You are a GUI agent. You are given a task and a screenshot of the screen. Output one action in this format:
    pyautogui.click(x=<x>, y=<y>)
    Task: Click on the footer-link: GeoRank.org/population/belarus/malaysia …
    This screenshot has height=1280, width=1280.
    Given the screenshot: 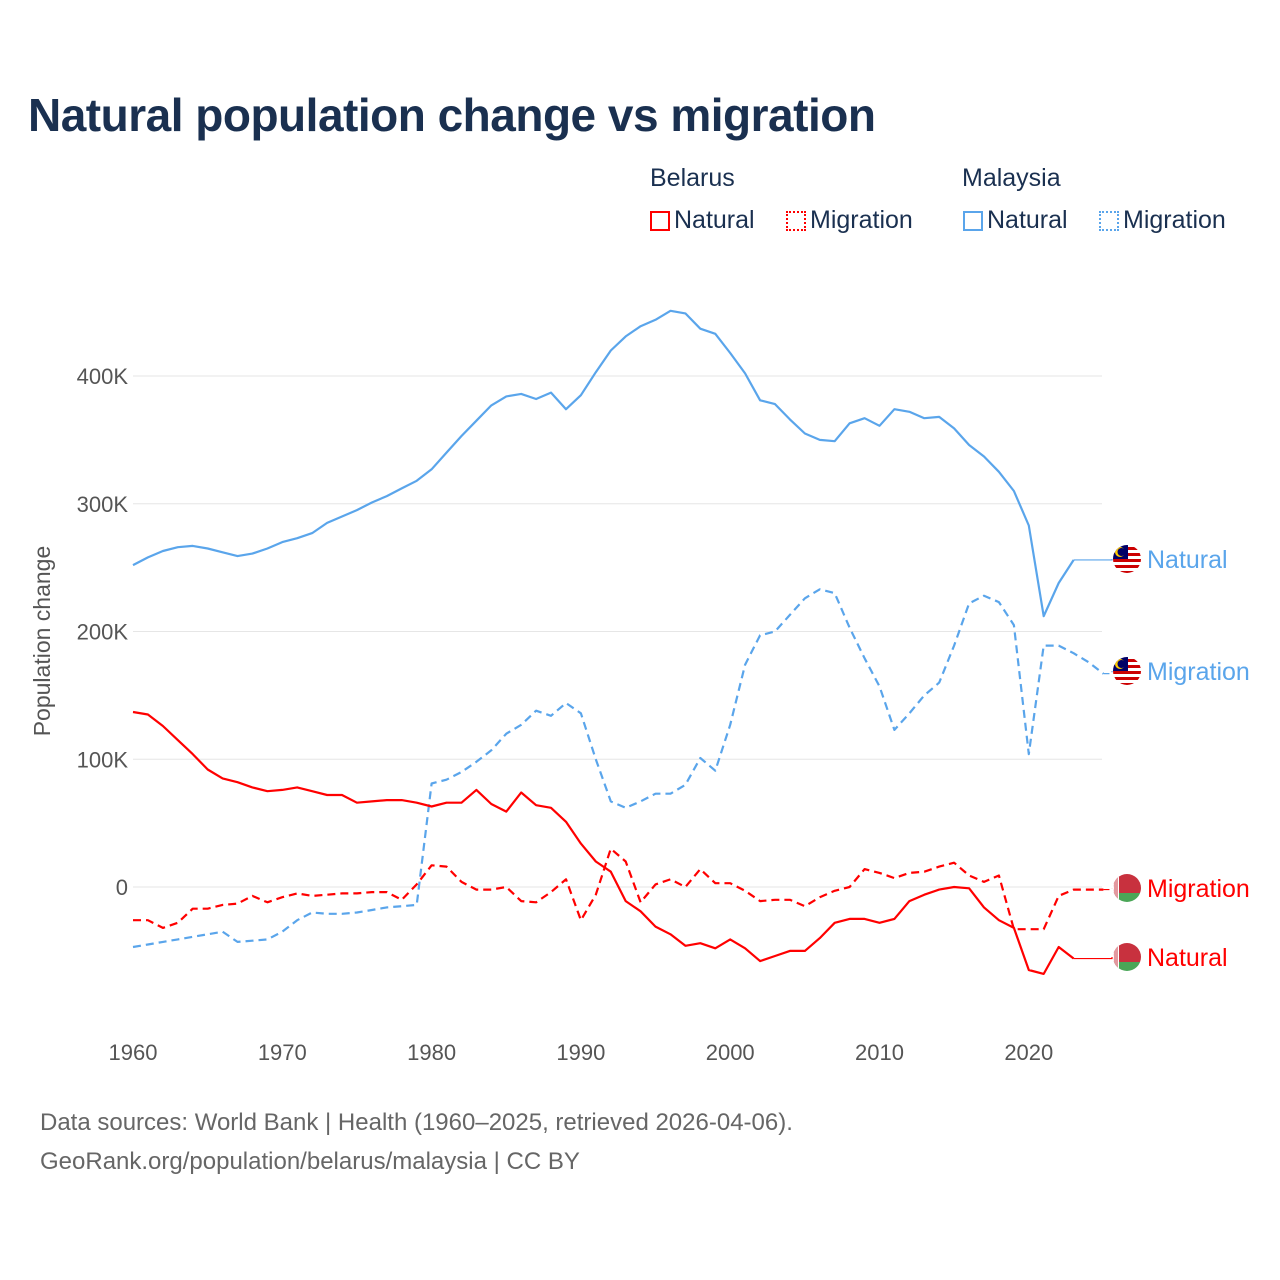 What is the action you would take?
    pyautogui.click(x=310, y=1161)
    